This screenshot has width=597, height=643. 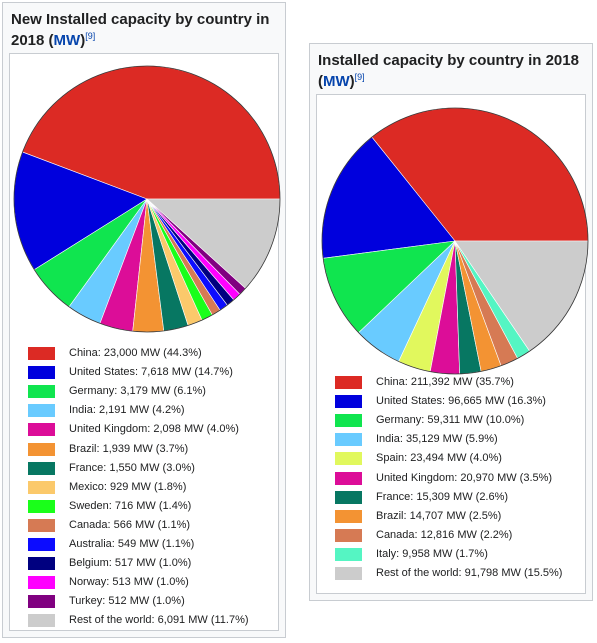 What do you see at coordinates (127, 410) in the screenshot?
I see `legend-label: India: 2,191 MW (4.2%)` at bounding box center [127, 410].